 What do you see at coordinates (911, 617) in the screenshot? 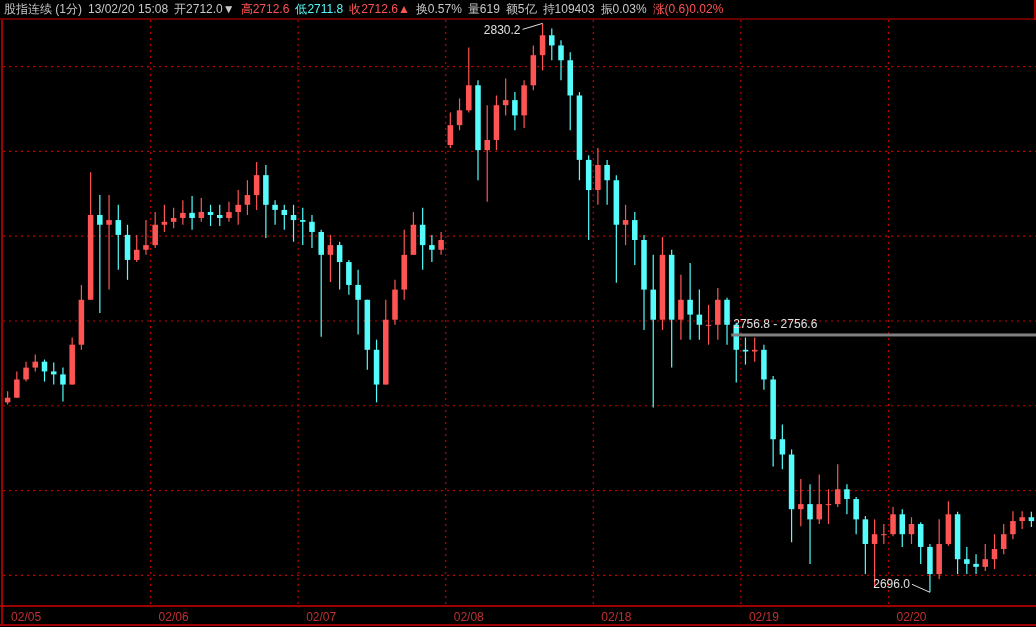
I see `x-tick-label: 02/20` at bounding box center [911, 617].